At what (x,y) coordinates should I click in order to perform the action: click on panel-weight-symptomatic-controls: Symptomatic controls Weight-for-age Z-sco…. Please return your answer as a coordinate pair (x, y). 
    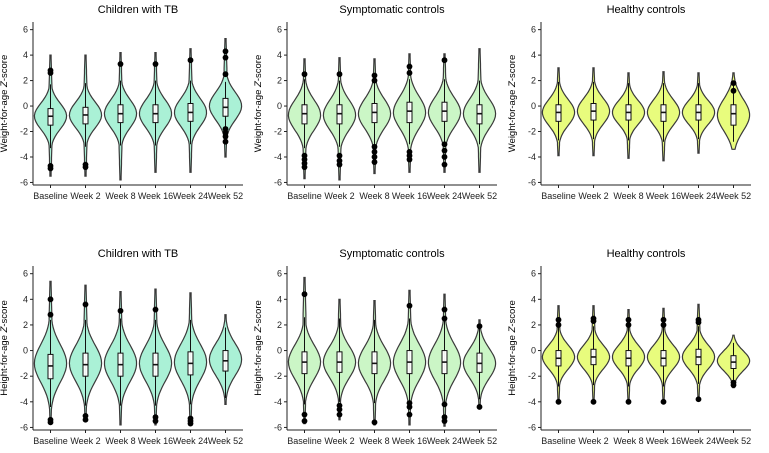
    Looking at the image, I should click on (375, 102).